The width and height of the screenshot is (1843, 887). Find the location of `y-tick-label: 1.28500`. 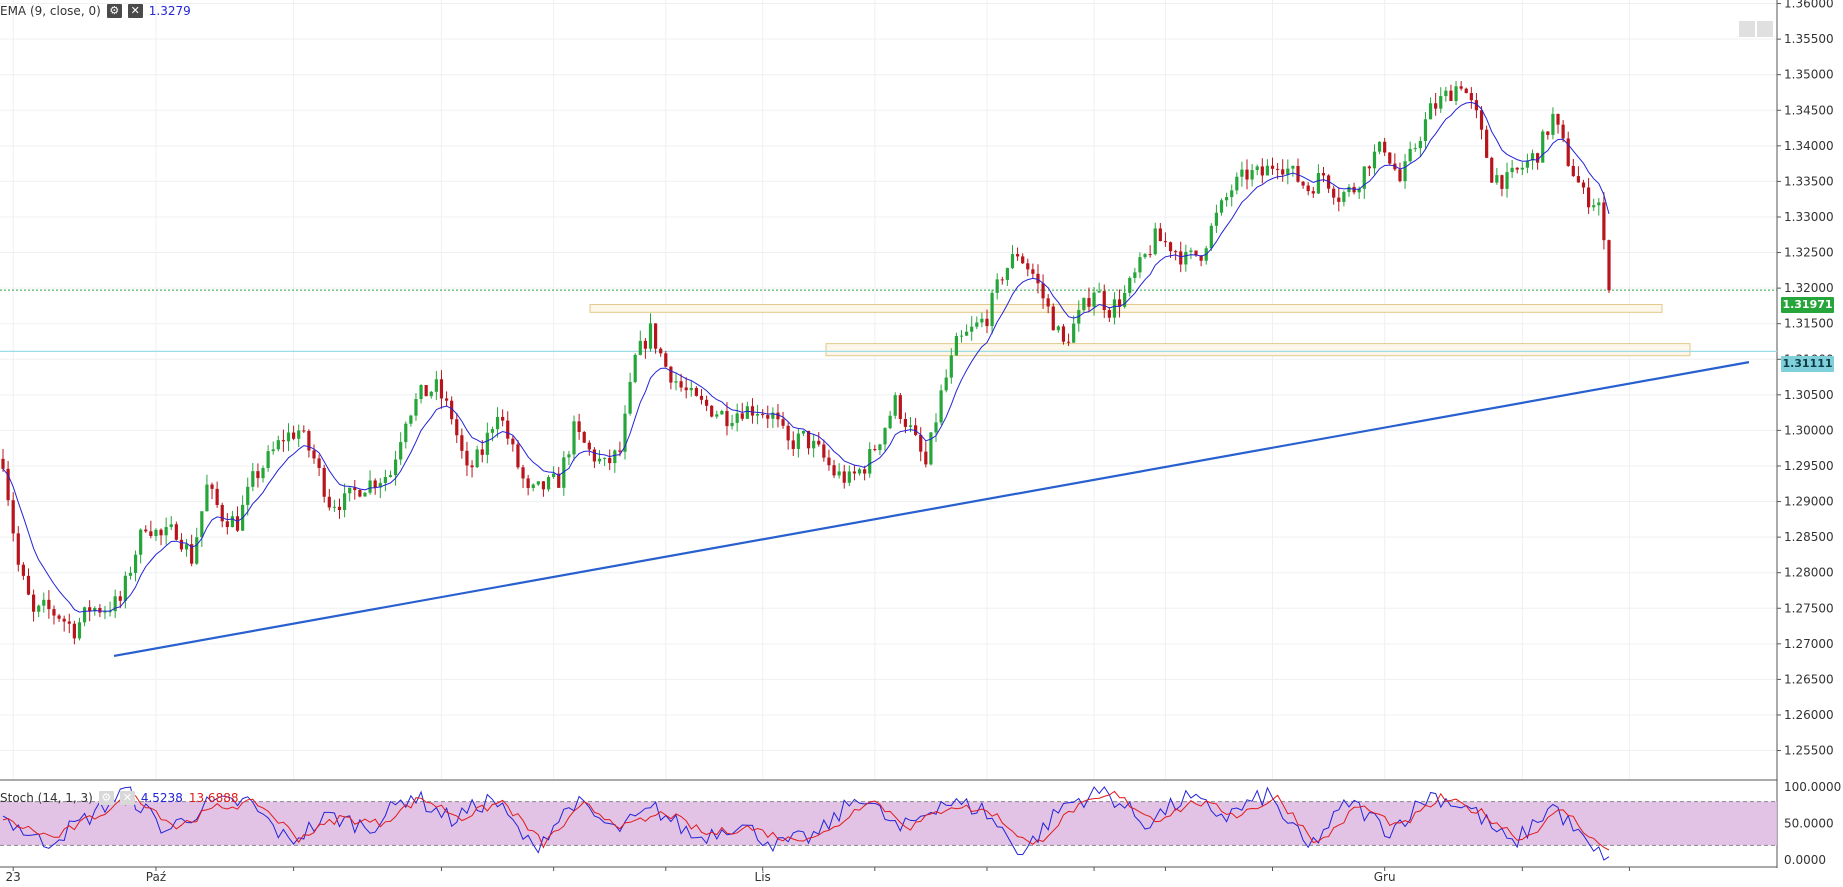

y-tick-label: 1.28500 is located at coordinates (1809, 537).